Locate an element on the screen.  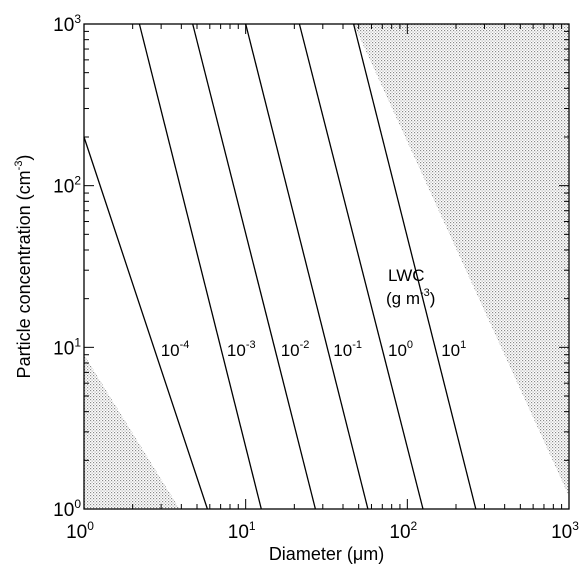
y-tick-label: 10¹ is located at coordinates (67, 347).